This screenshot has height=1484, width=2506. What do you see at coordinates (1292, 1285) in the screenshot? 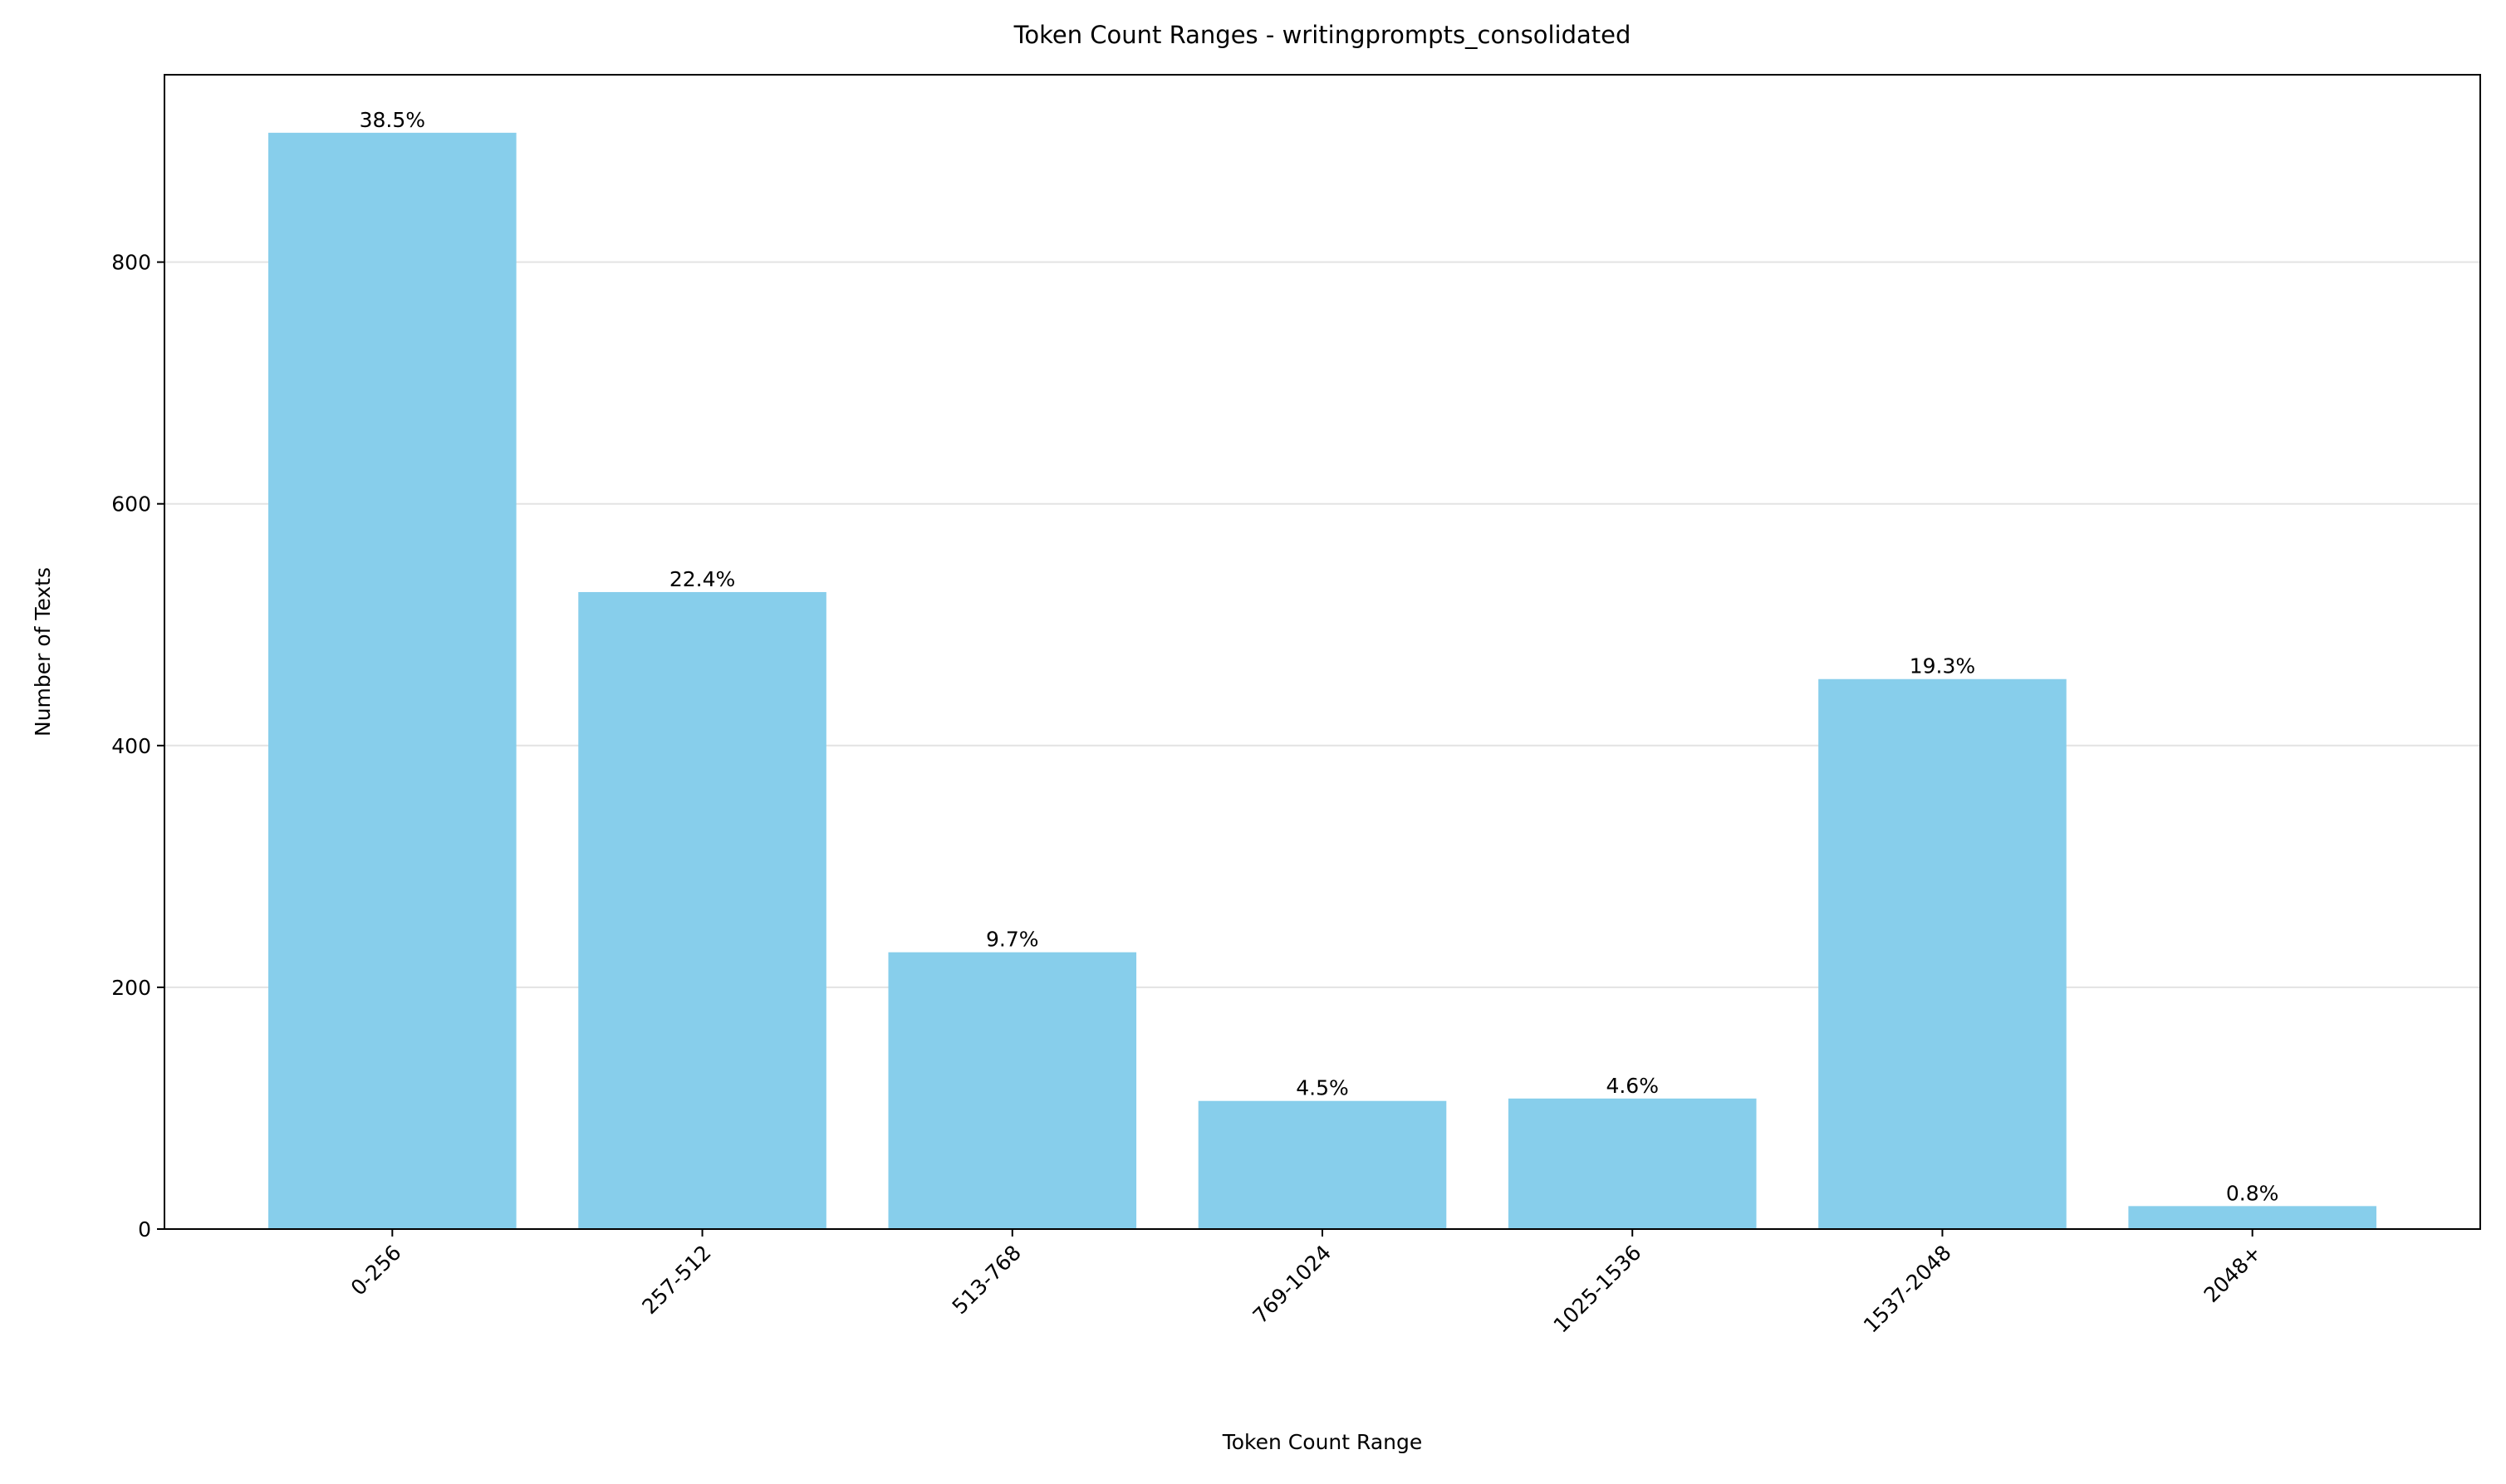
I see `x-tick-label: 769-1024` at bounding box center [1292, 1285].